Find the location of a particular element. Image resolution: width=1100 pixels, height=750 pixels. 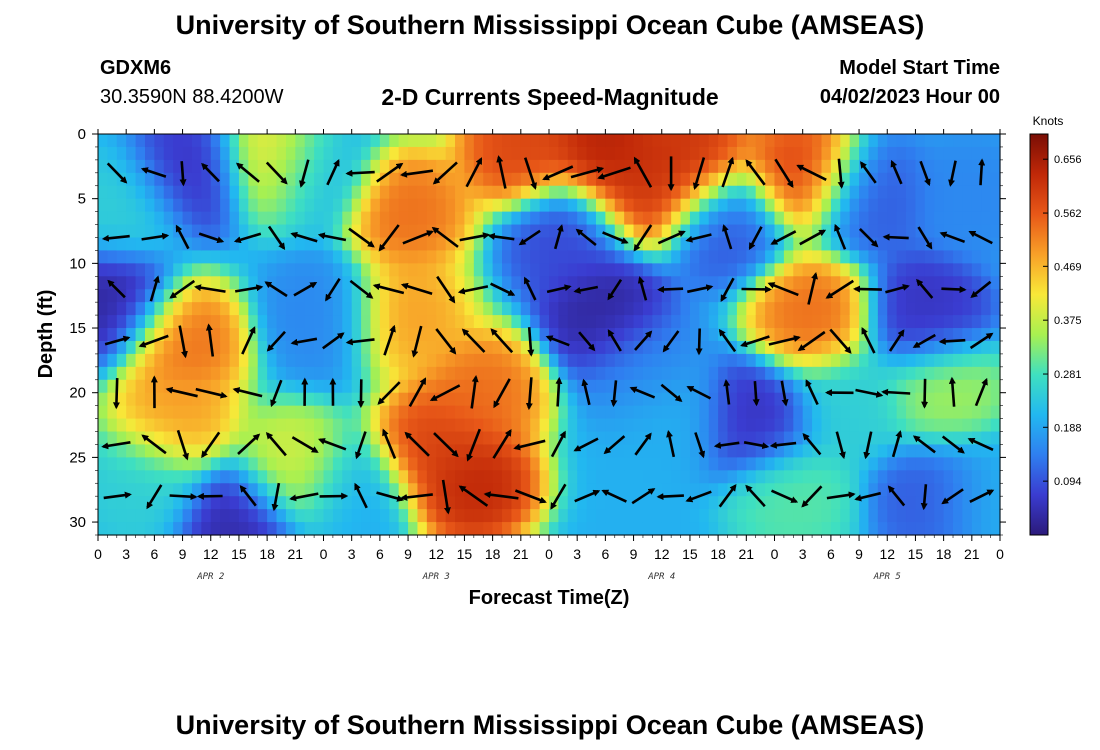

chart-subtitle: 2-D Currents Speed-Magnitude is located at coordinates (550, 97).